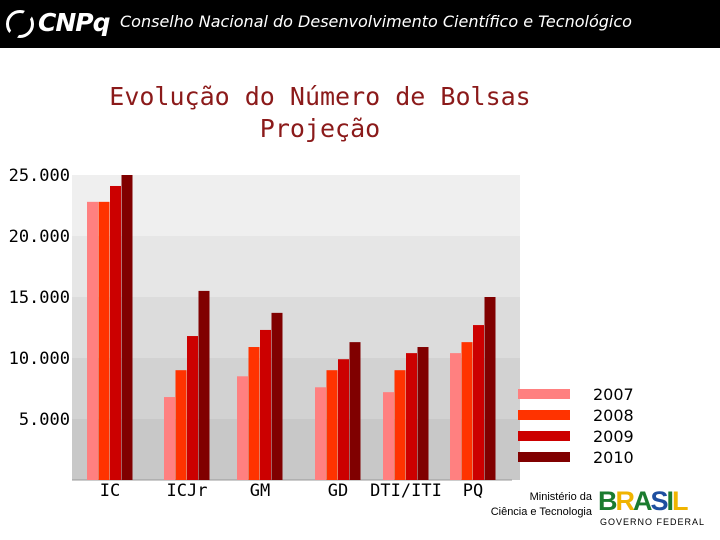 This screenshot has height=540, width=720. I want to click on y-tick-label: 20.000, so click(39, 237).